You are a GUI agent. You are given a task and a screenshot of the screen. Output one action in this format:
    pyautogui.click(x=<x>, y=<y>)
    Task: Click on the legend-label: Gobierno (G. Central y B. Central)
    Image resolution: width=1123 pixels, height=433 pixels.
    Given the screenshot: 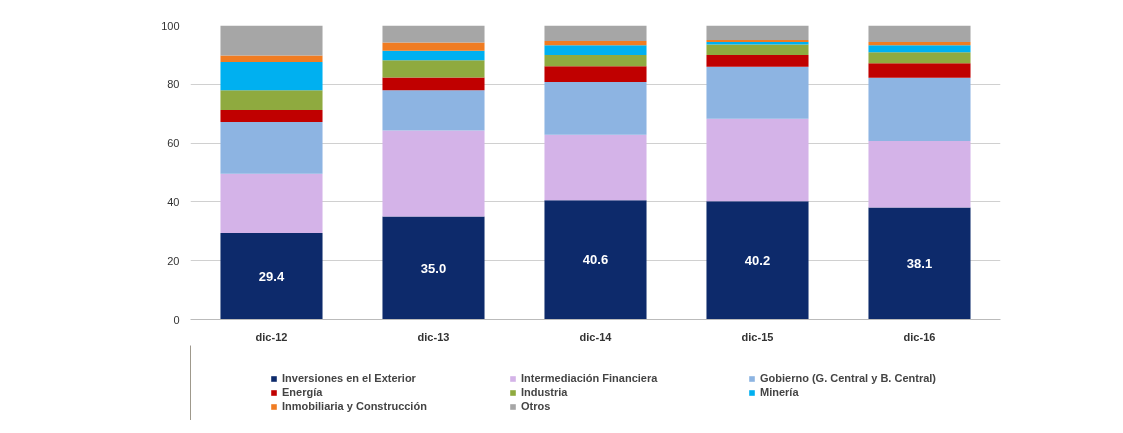 What is the action you would take?
    pyautogui.click(x=849, y=378)
    